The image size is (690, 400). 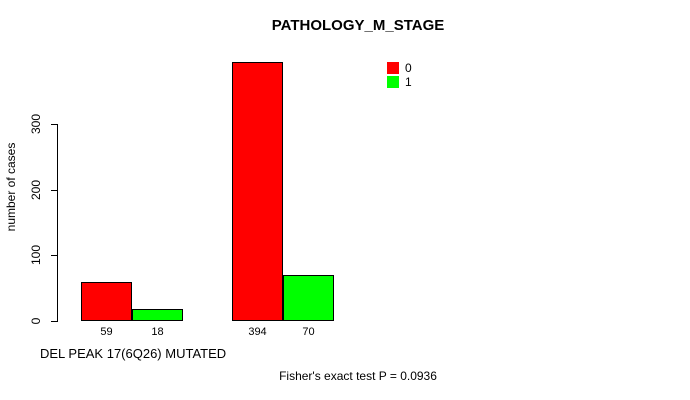 What do you see at coordinates (399, 75) in the screenshot?
I see `legend: 0 1` at bounding box center [399, 75].